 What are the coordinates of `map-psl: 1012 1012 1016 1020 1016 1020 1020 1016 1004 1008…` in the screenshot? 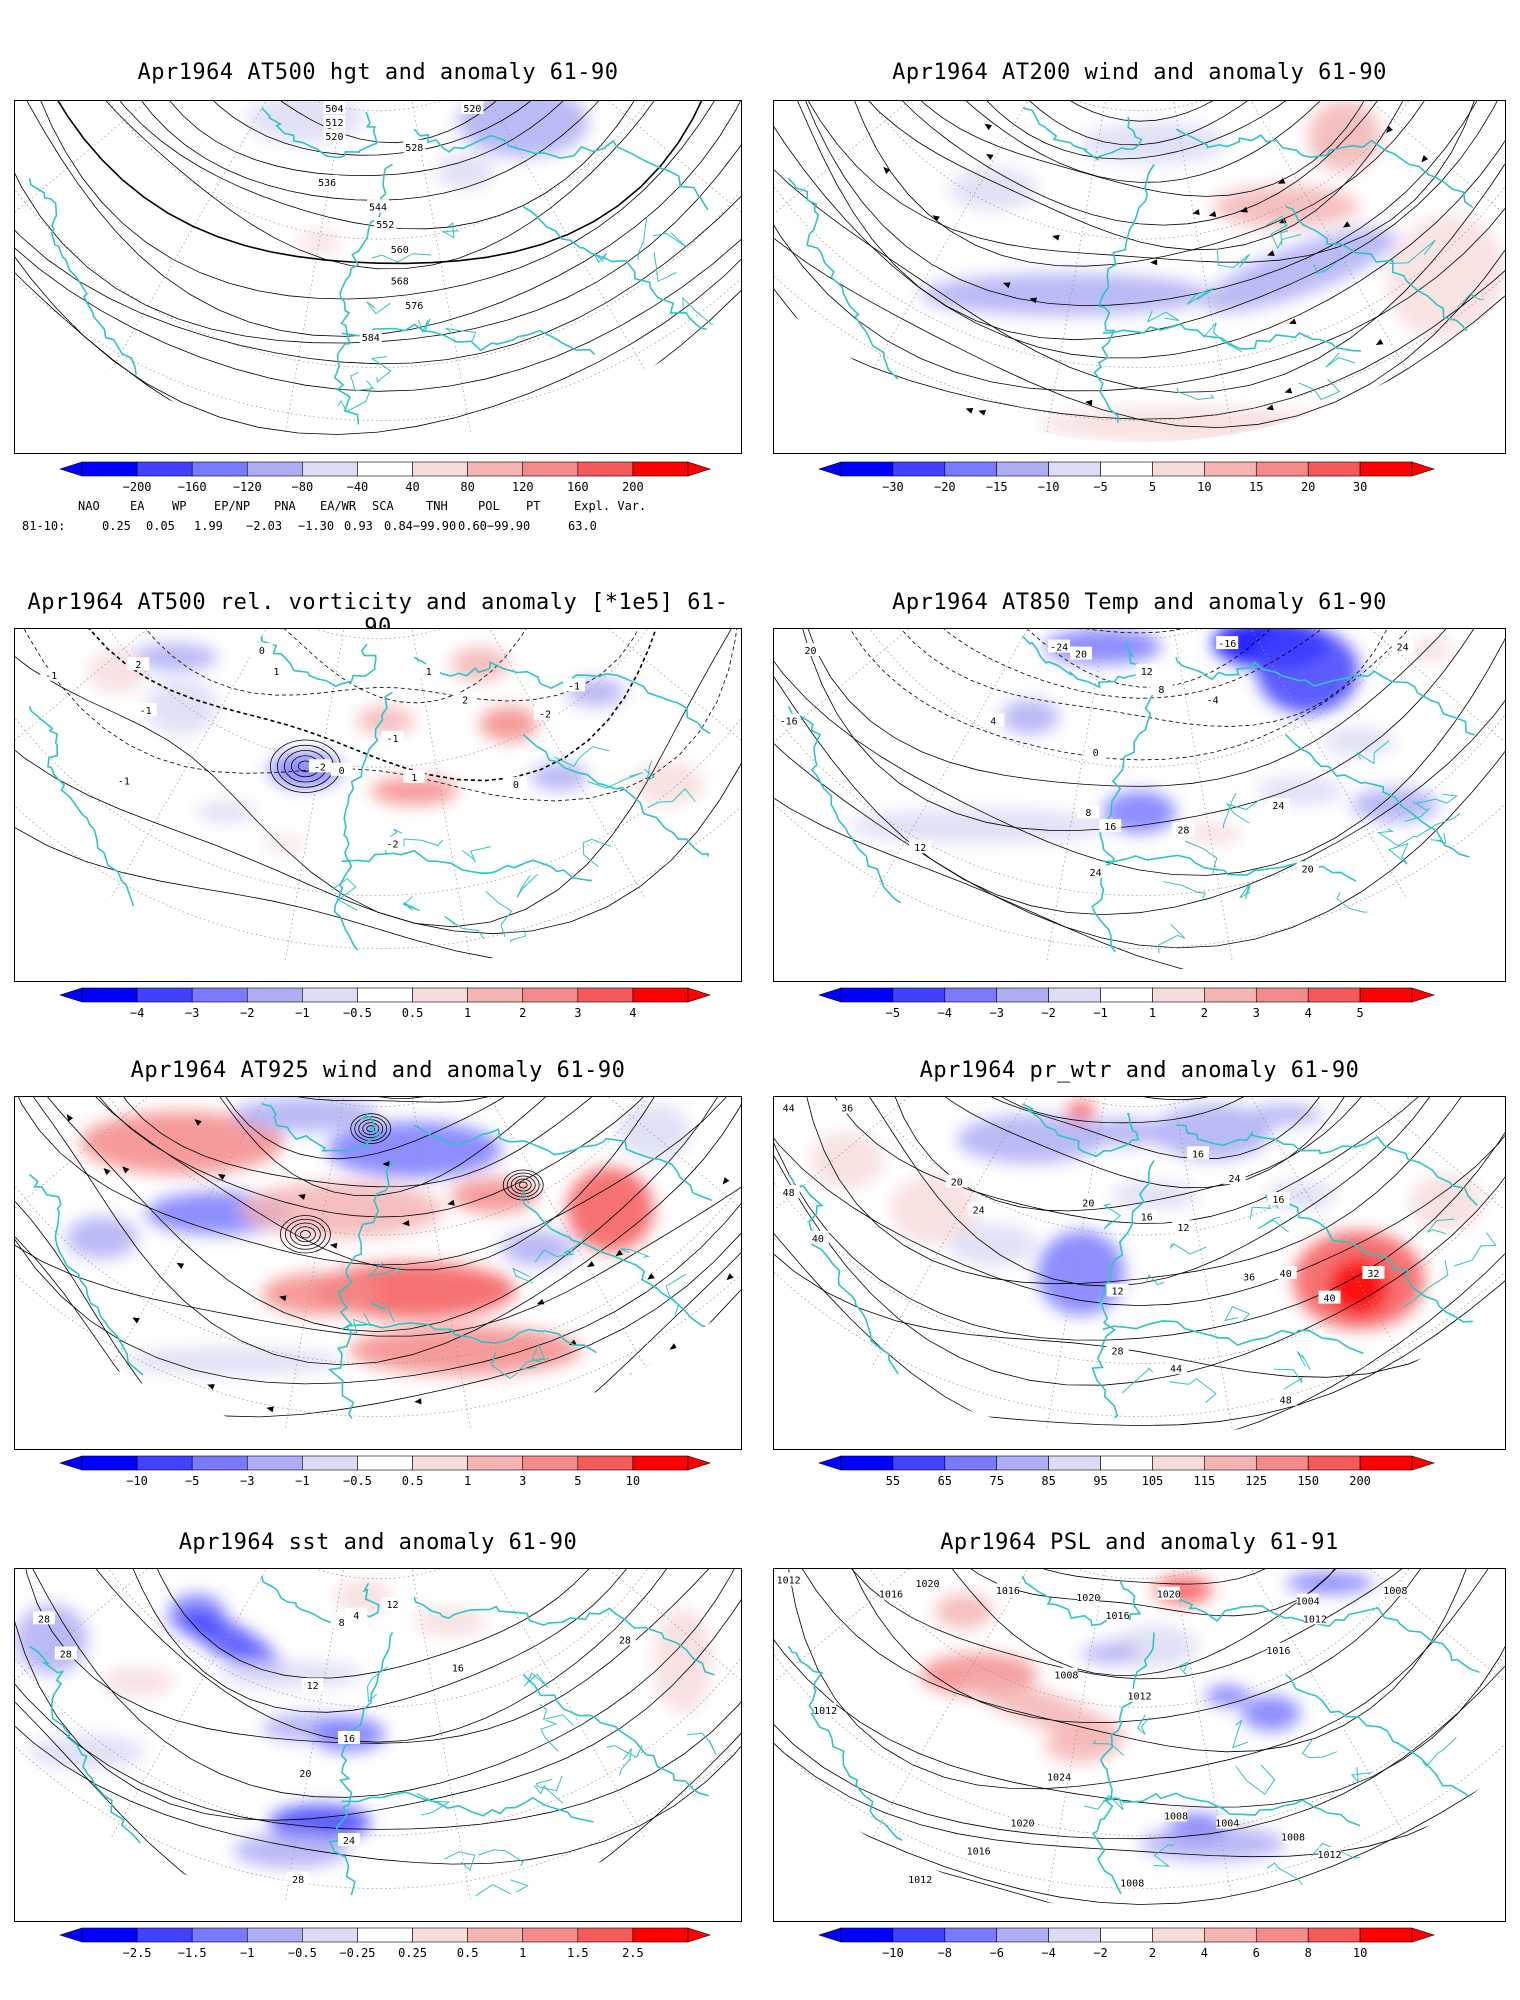 It's located at (1139, 1745).